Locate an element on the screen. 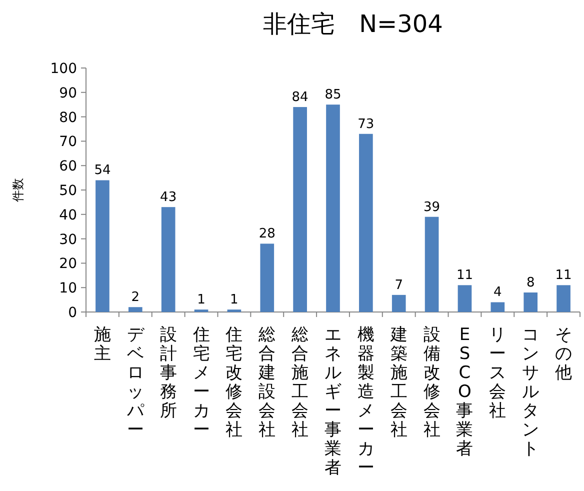 This screenshot has height=491, width=584. y-tick-label: 90 is located at coordinates (68, 93).